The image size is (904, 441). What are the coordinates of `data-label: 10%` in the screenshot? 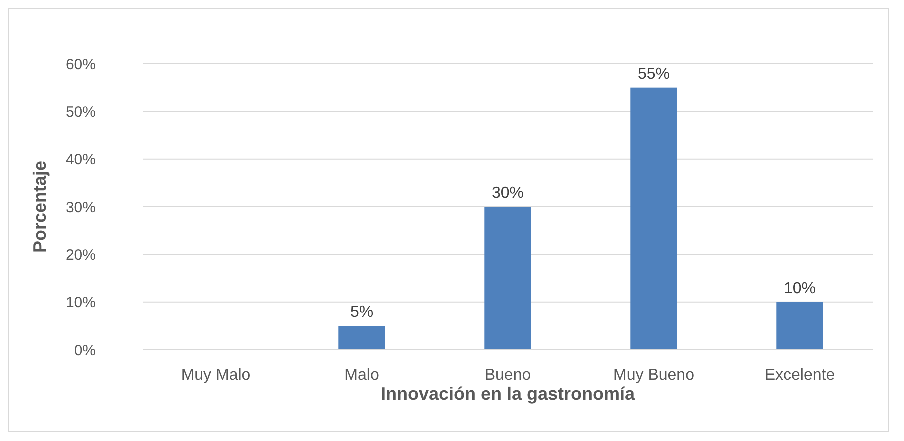 It's located at (800, 289).